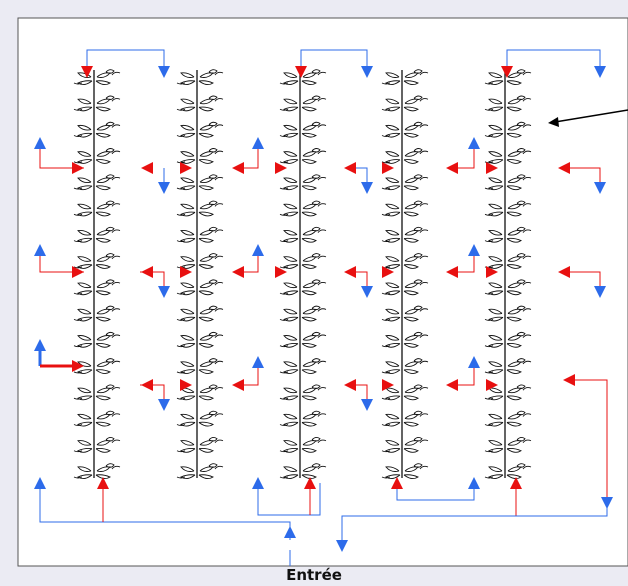 This screenshot has height=586, width=628. What do you see at coordinates (314, 575) in the screenshot?
I see `inlet-label: Entrée` at bounding box center [314, 575].